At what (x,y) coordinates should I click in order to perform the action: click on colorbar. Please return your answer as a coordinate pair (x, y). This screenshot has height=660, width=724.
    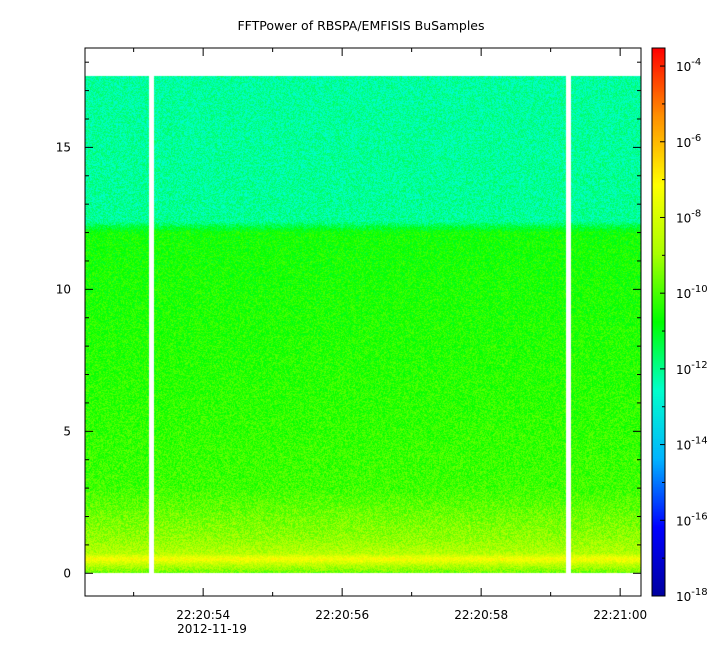
    Looking at the image, I should click on (658, 322).